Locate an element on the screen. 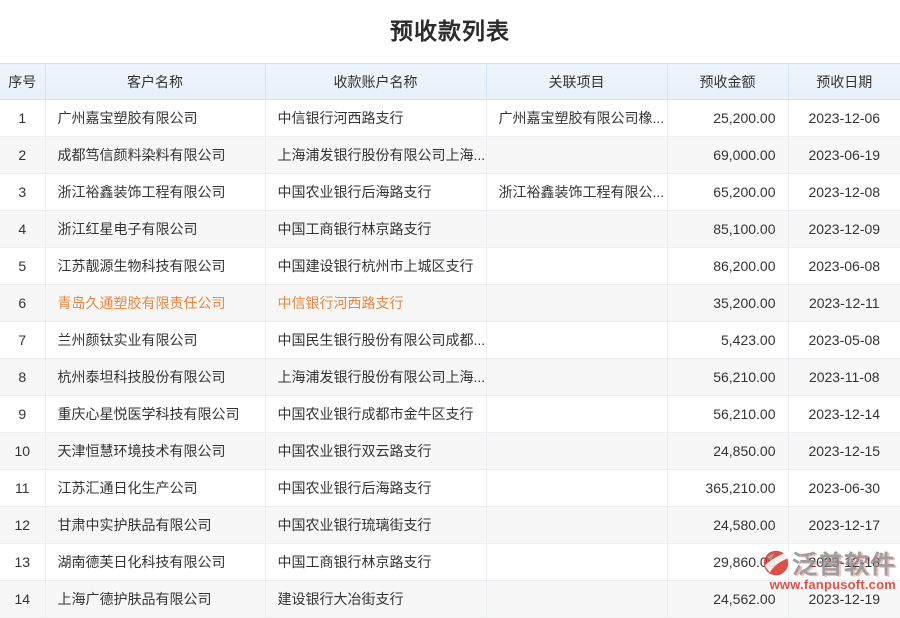  date-cell: 2023-05-08 is located at coordinates (843, 340).